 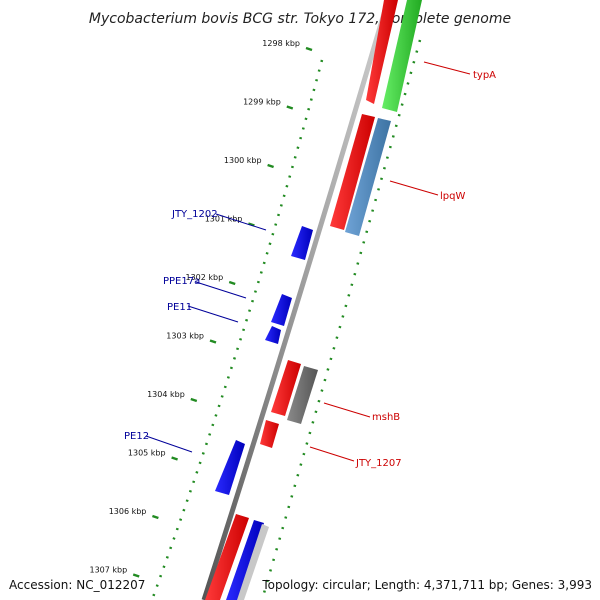 What do you see at coordinates (147, 453) in the screenshot?
I see `tick-label: 1305 kbp` at bounding box center [147, 453].